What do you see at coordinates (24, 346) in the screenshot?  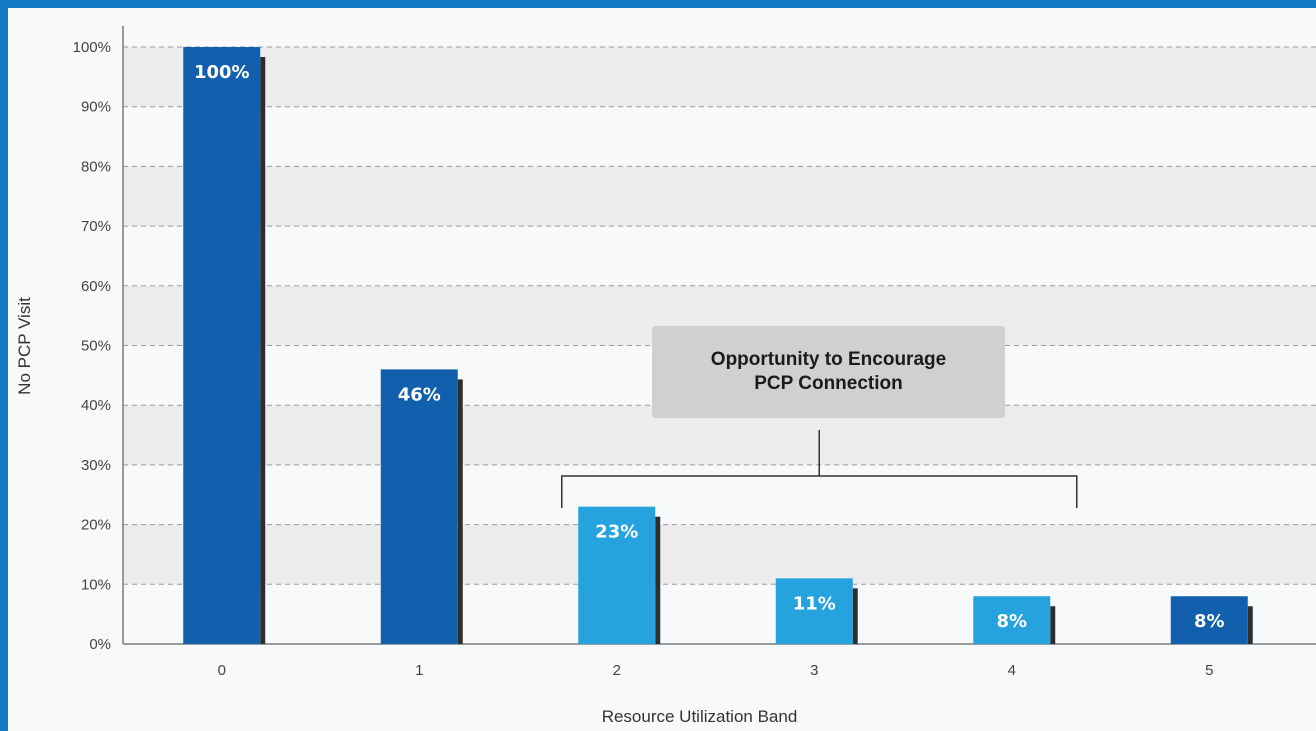 I see `y-axis-title: No PCP Visit` at bounding box center [24, 346].